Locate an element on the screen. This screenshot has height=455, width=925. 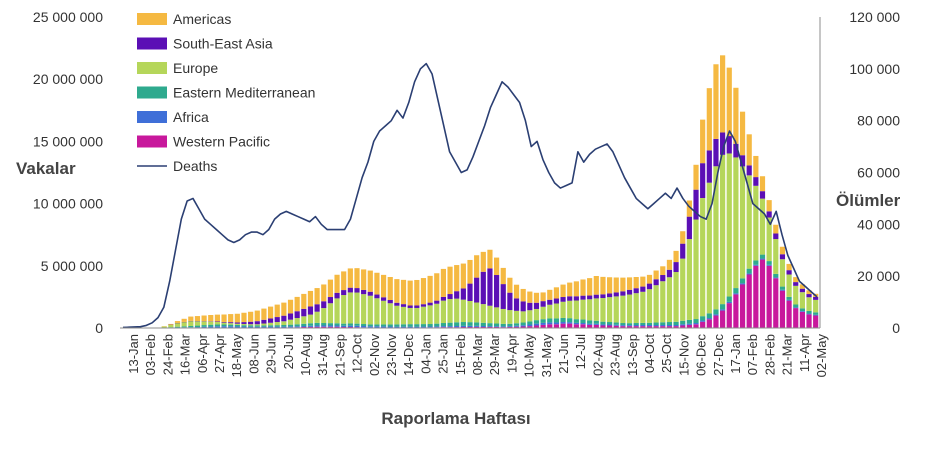
y-tick-label: 15 000 000 is located at coordinates (68, 141).